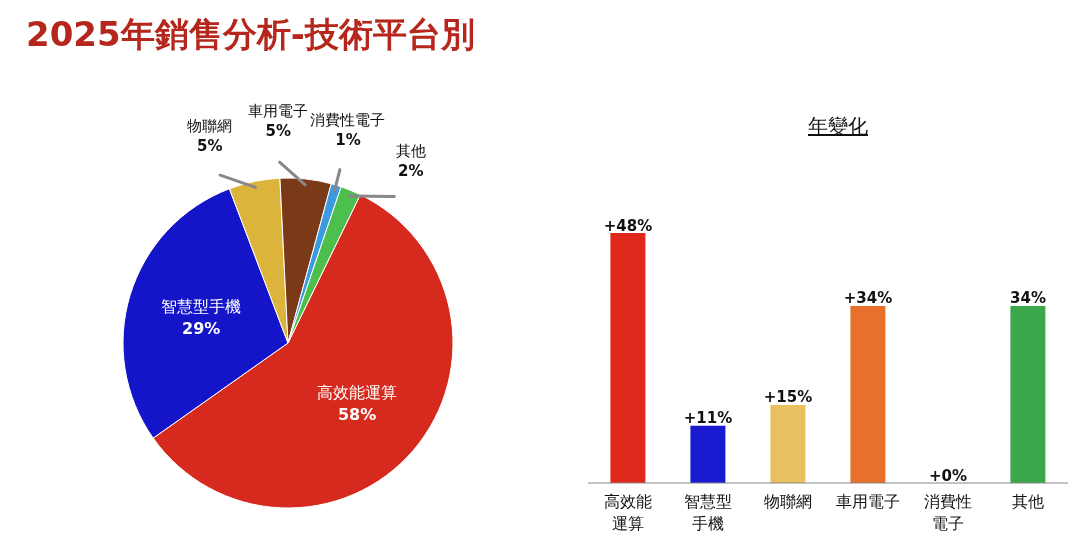 This screenshot has height=542, width=1080. What do you see at coordinates (250, 34) in the screenshot?
I see `chart-title: 2025年銷售分析-技術平台別` at bounding box center [250, 34].